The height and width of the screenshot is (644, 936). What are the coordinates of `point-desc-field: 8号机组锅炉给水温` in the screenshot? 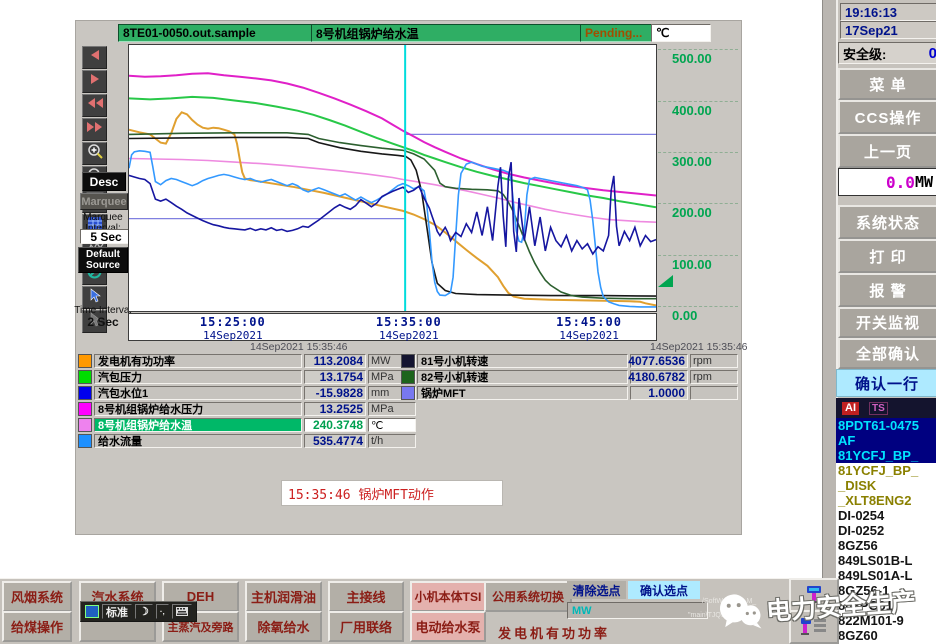 It's located at (448, 33).